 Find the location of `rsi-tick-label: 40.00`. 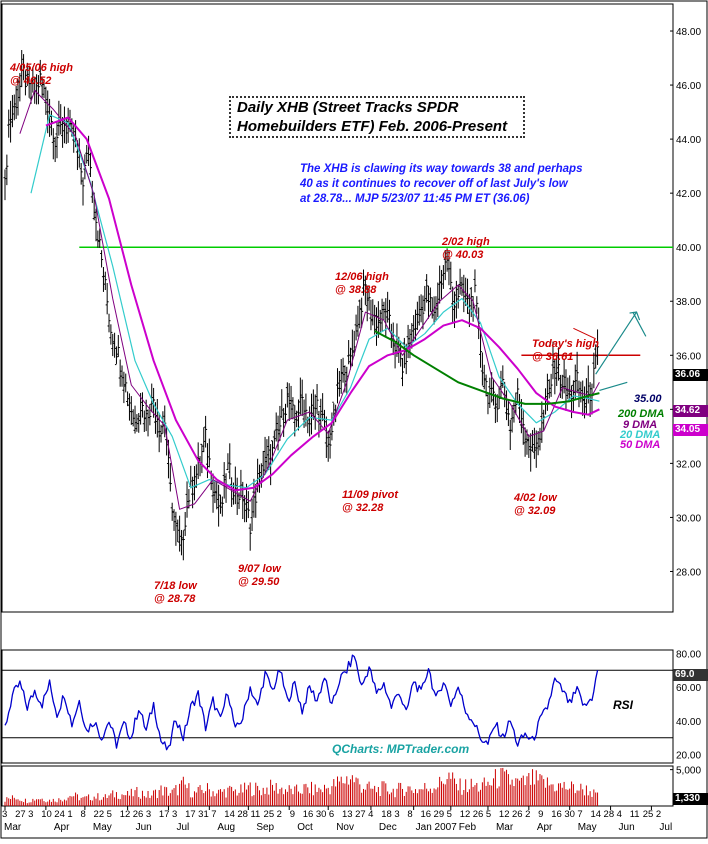

rsi-tick-label: 40.00 is located at coordinates (688, 722).